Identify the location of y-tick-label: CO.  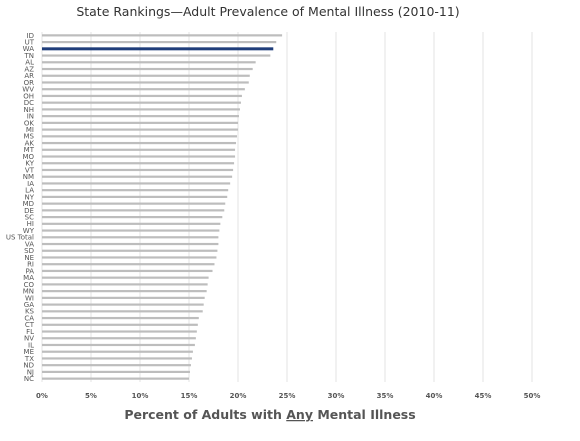
(29, 285).